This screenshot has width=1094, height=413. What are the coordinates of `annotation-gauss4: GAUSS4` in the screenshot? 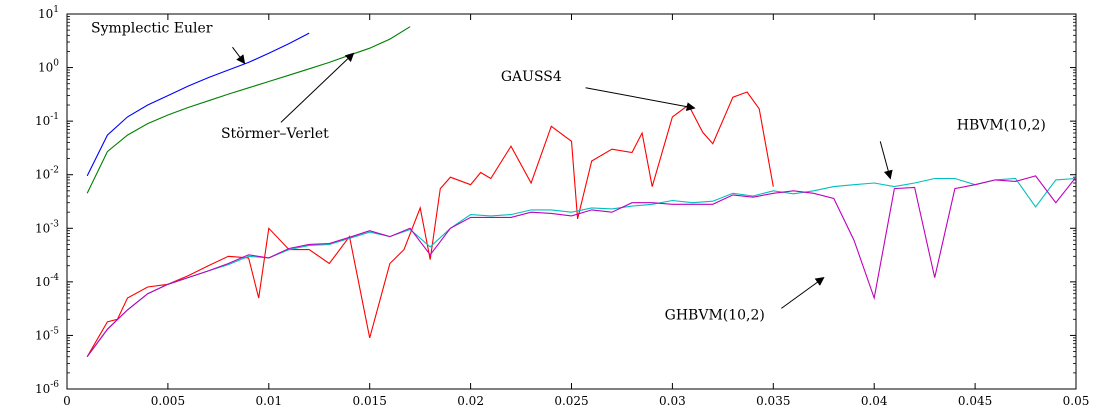 It's located at (531, 77).